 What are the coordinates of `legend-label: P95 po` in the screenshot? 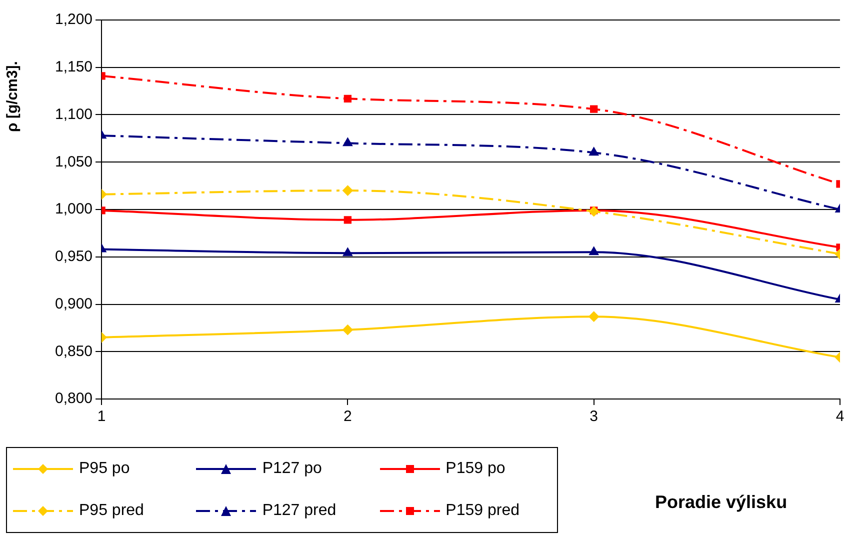 It's located at (104, 469).